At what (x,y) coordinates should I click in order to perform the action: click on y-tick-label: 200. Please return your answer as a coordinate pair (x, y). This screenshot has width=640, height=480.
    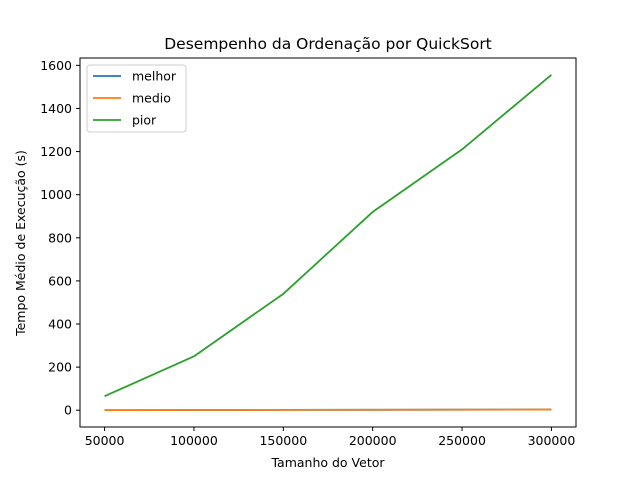
    Looking at the image, I should click on (60, 367).